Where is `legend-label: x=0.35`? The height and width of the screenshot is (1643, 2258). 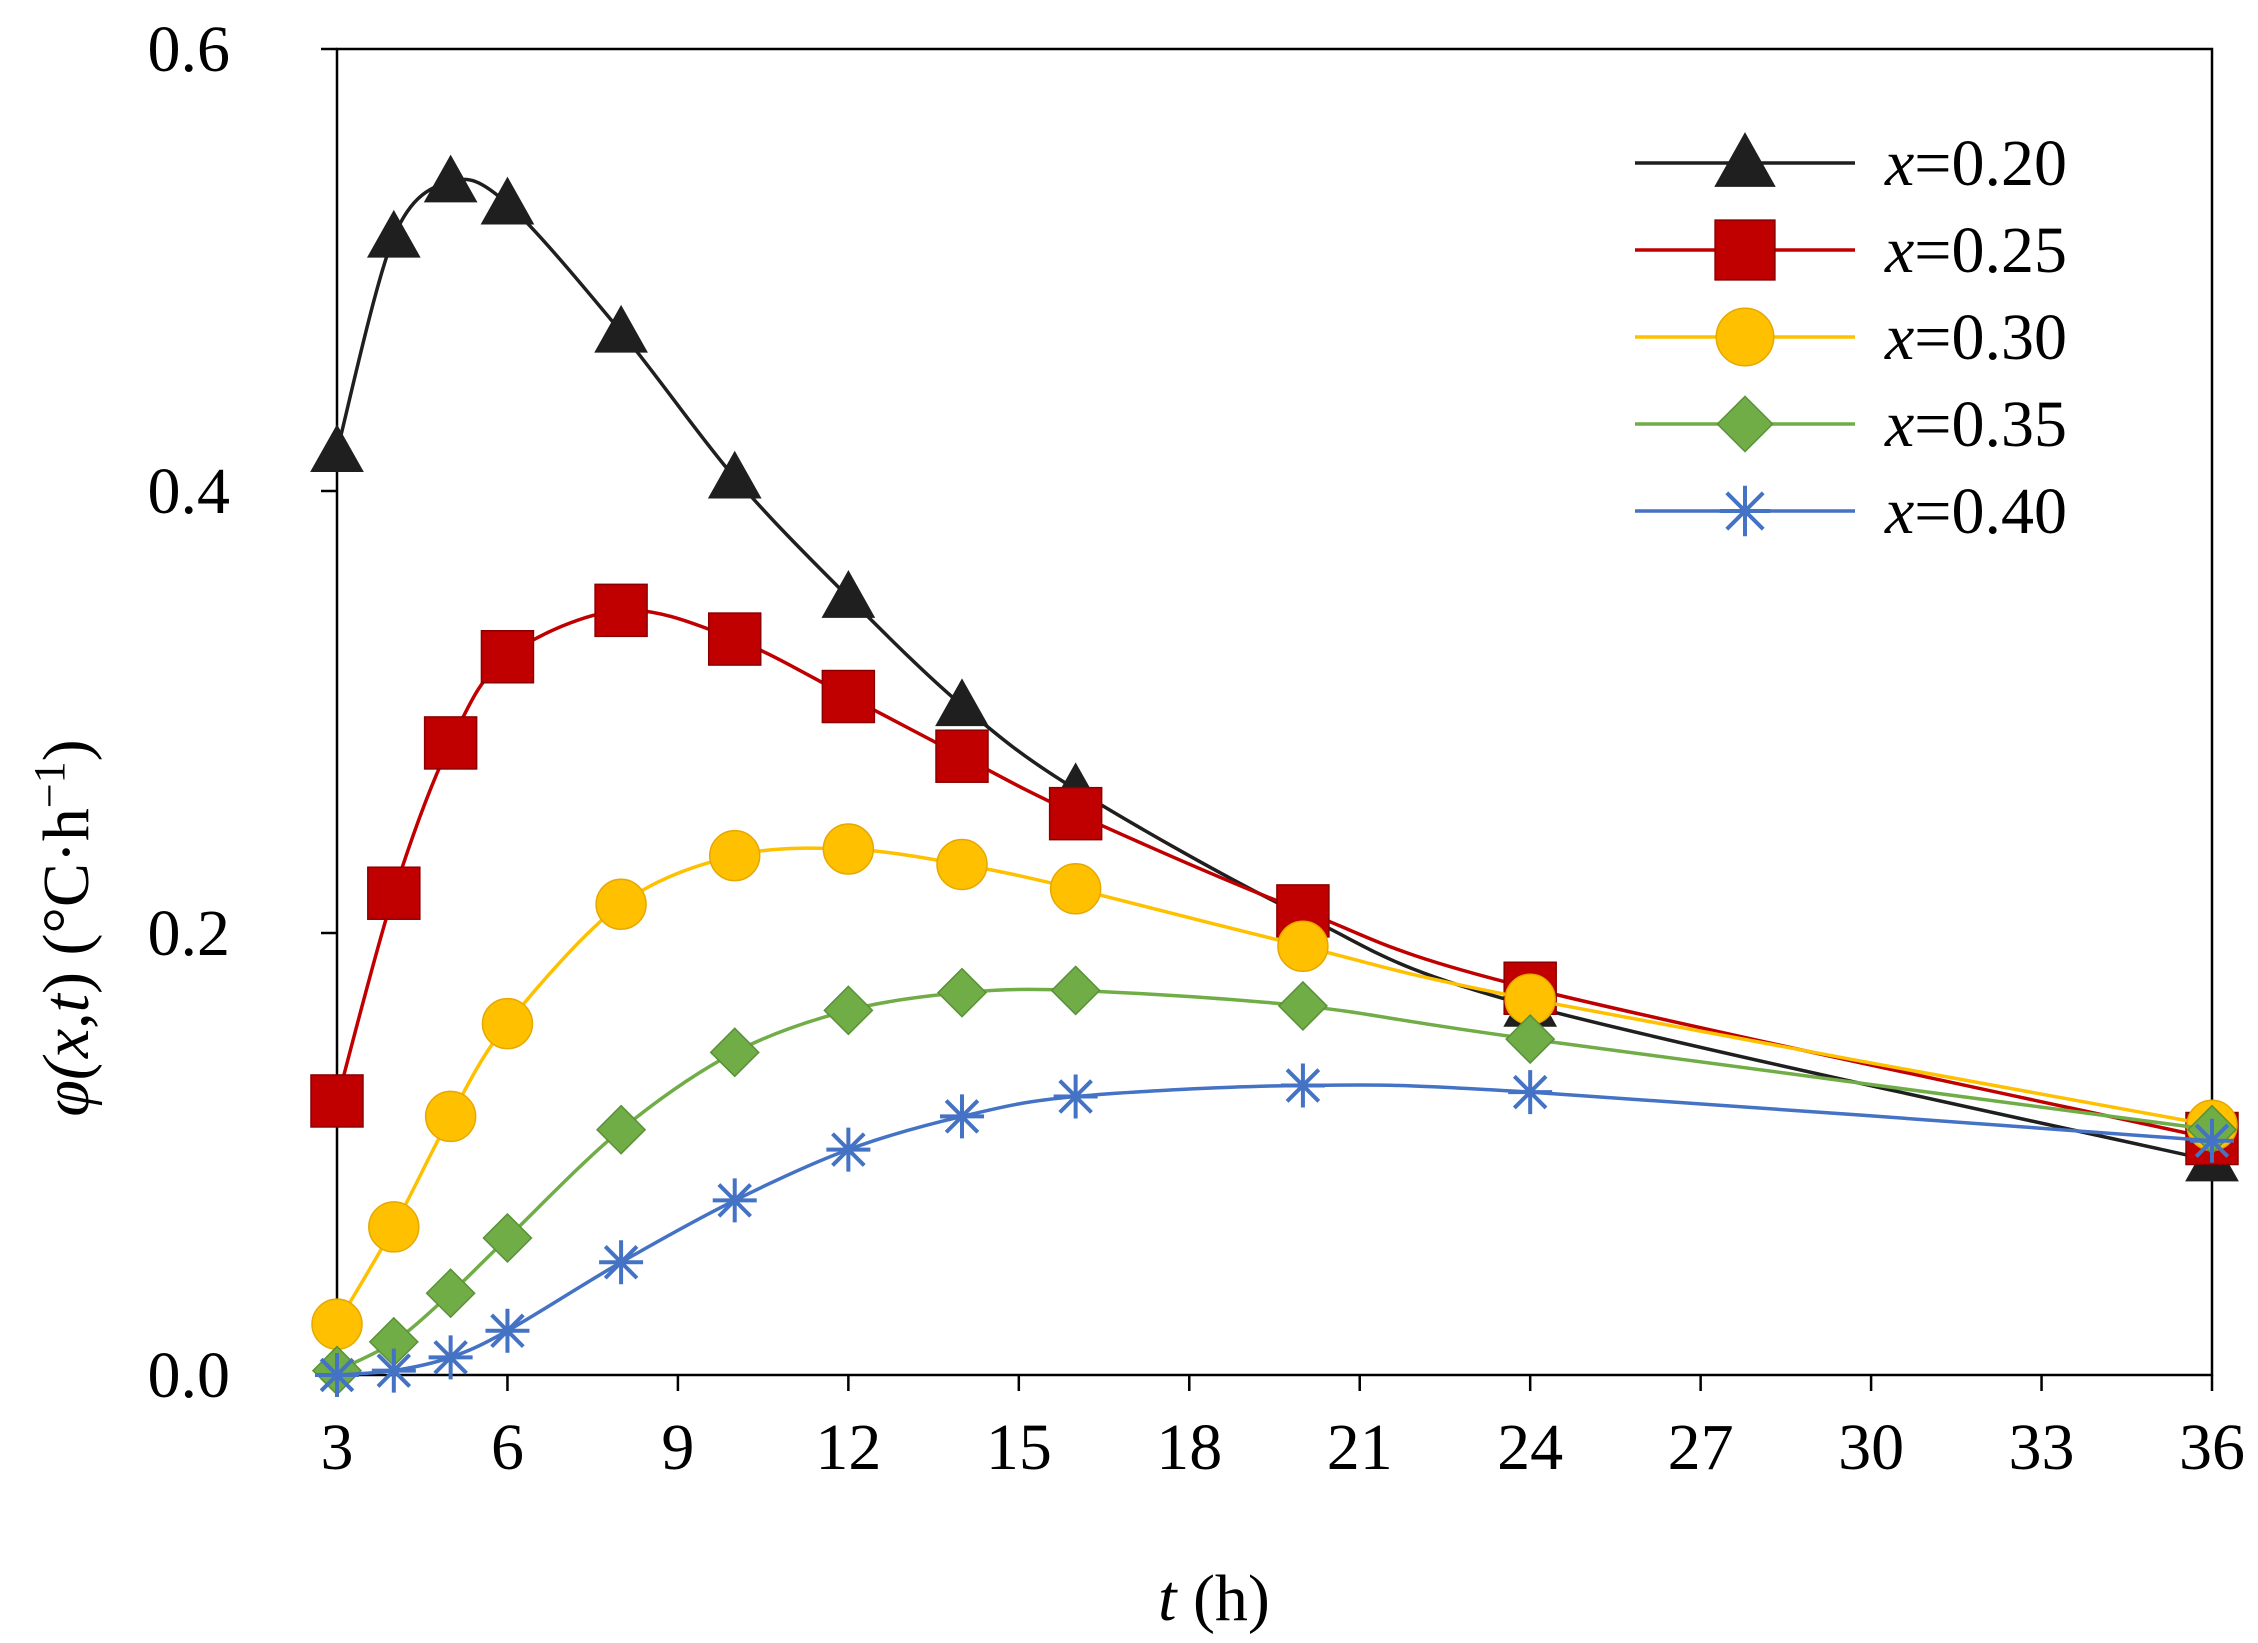
legend-label: x=0.35 is located at coordinates (1975, 424).